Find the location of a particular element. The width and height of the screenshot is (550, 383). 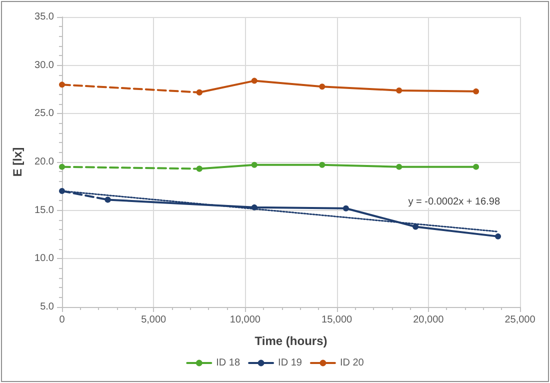

y-tick-label: 10.0 is located at coordinates (44, 258).